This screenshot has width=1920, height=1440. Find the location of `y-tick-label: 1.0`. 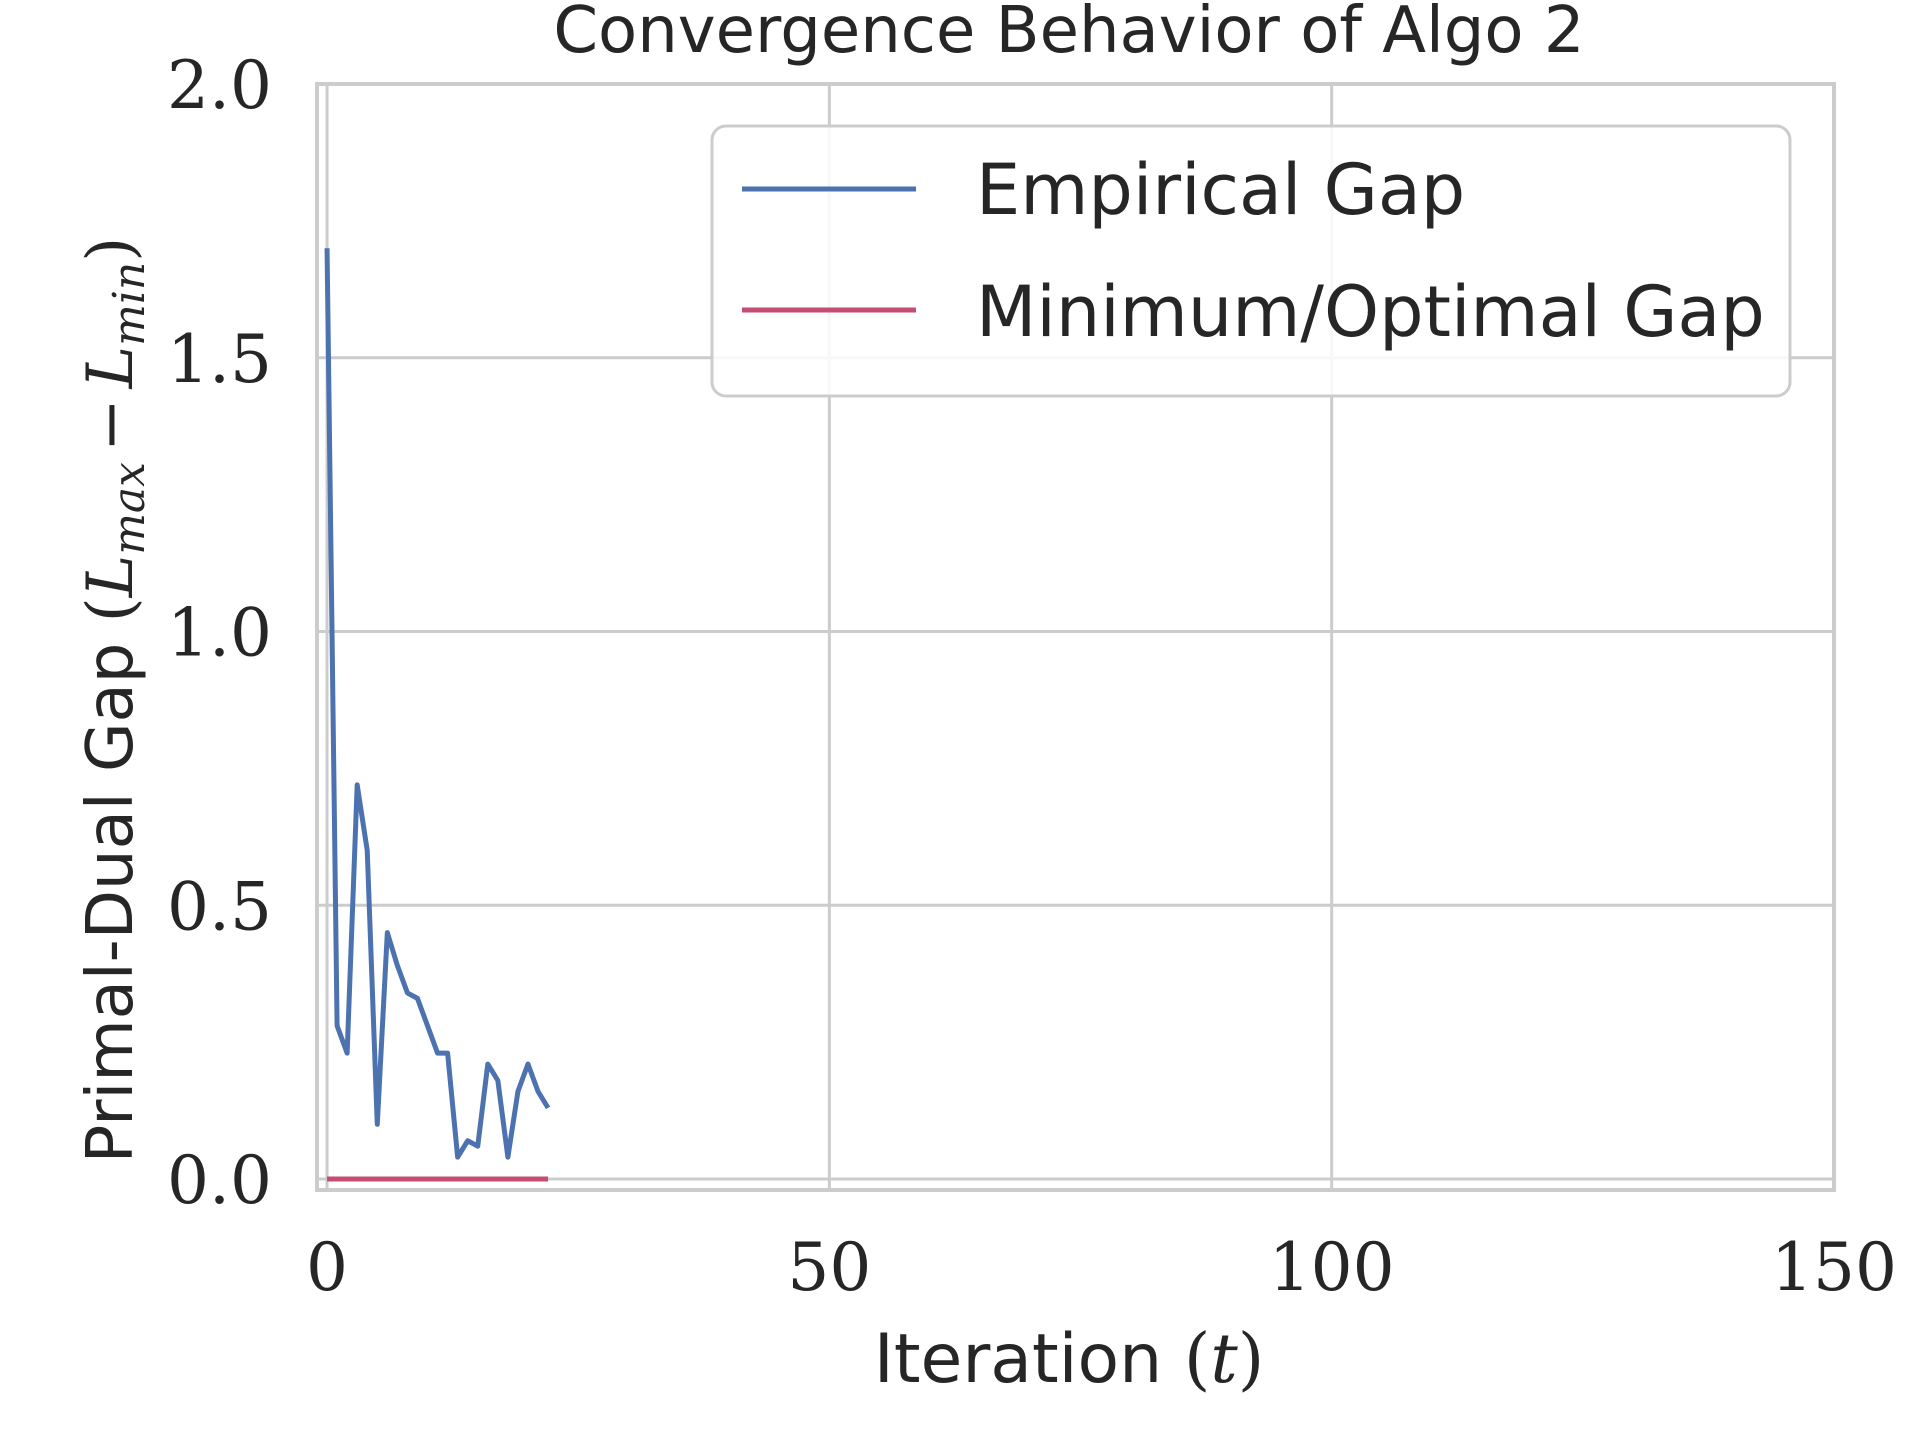

y-tick-label: 1.0 is located at coordinates (219, 633).